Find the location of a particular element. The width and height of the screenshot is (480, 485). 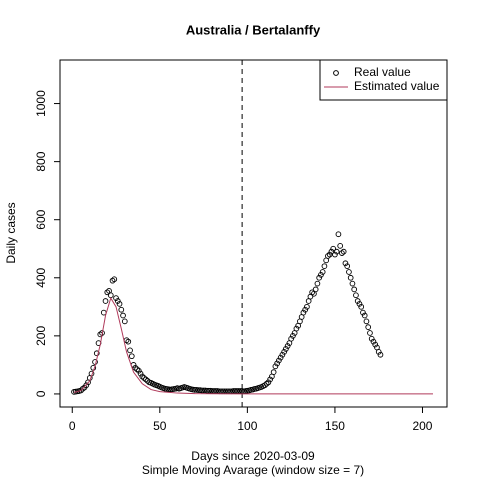

x-tick-label: 200 is located at coordinates (422, 426).